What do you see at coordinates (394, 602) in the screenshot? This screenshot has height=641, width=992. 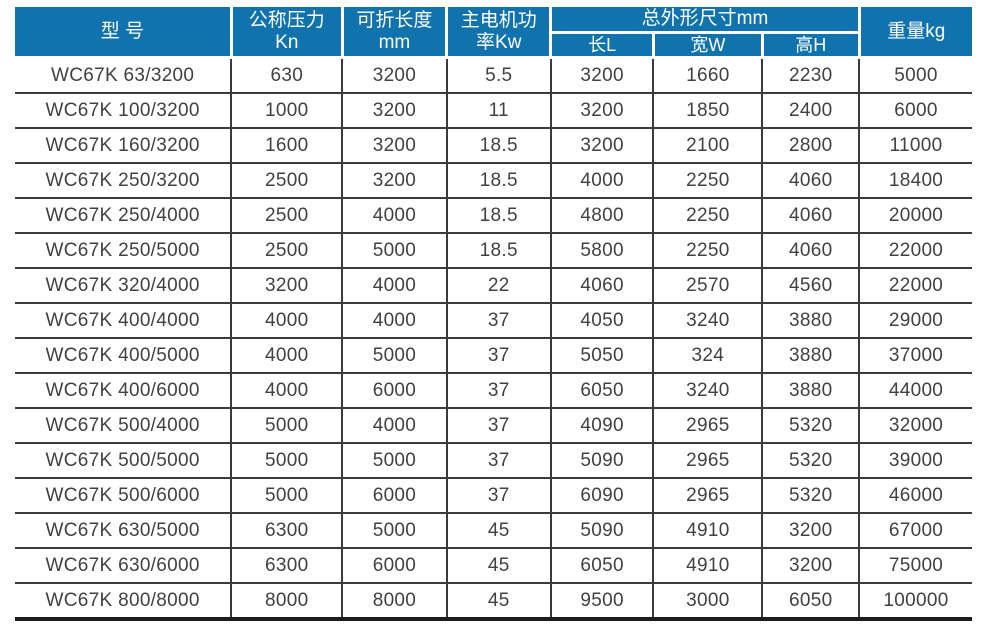 I see `cell-fold-length: 8000` at bounding box center [394, 602].